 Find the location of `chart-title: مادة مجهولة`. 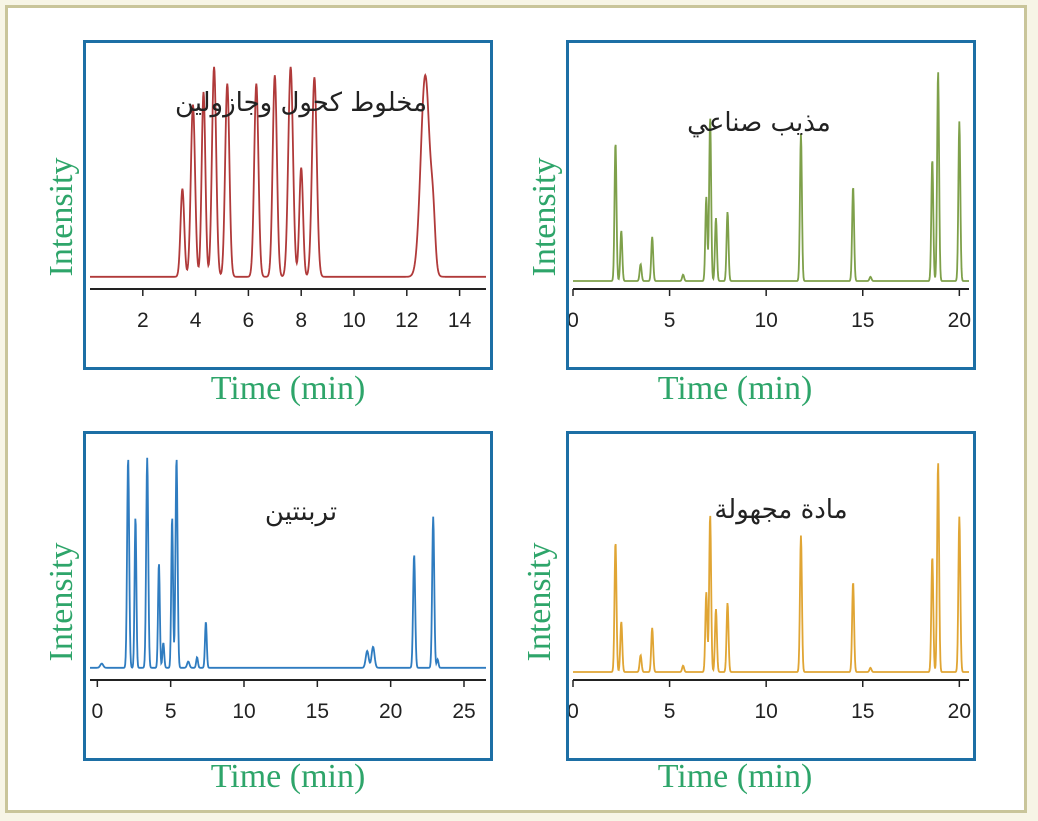

chart-title: مادة مجهولة is located at coordinates (780, 510).